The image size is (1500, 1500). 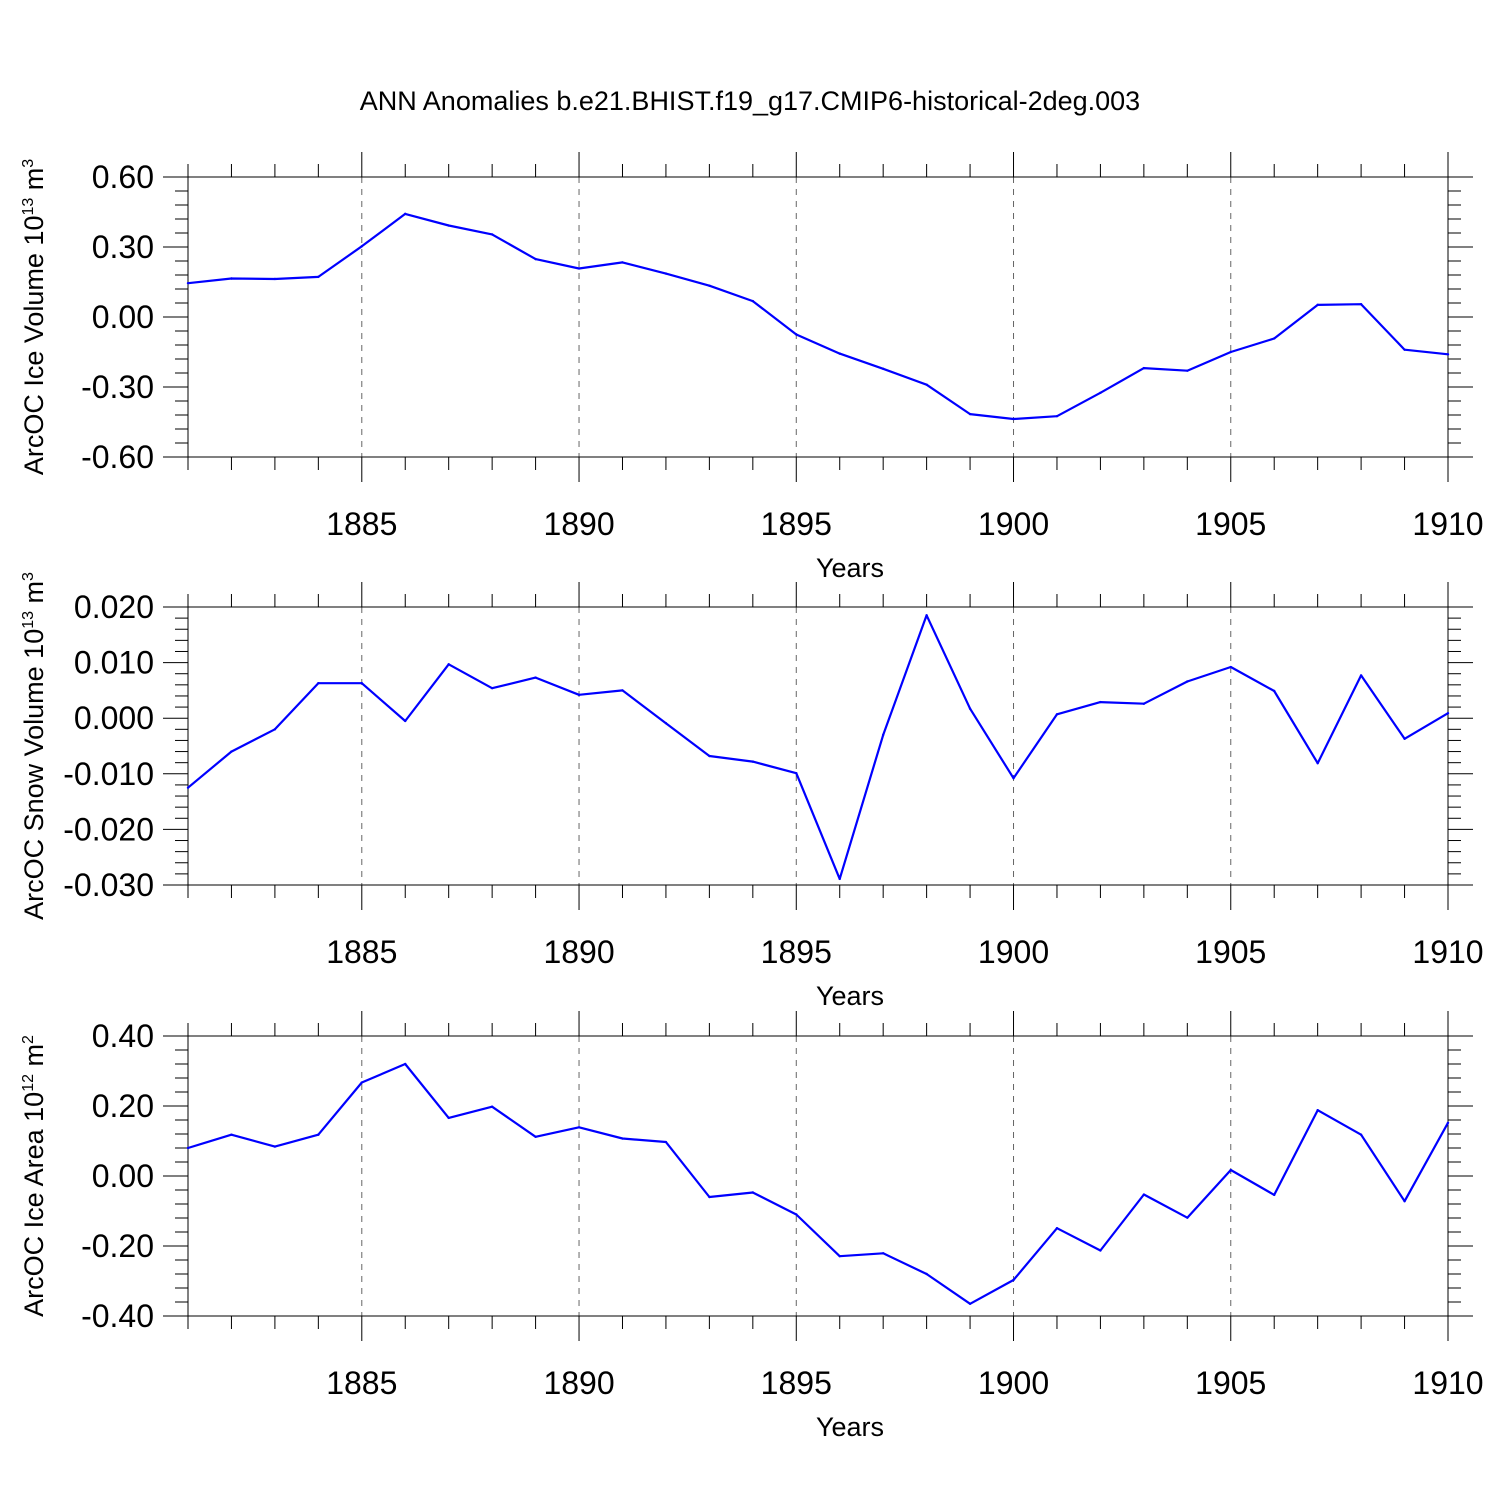 What do you see at coordinates (108, 885) in the screenshot?
I see `y-tick-label: -0.030` at bounding box center [108, 885].